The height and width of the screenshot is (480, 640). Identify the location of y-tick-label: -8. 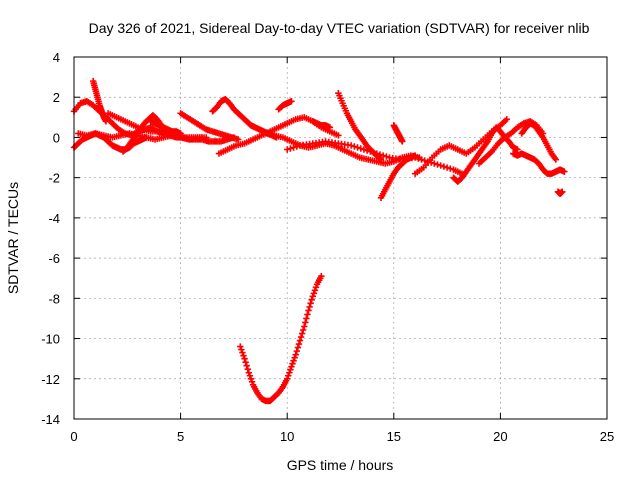
(54, 298).